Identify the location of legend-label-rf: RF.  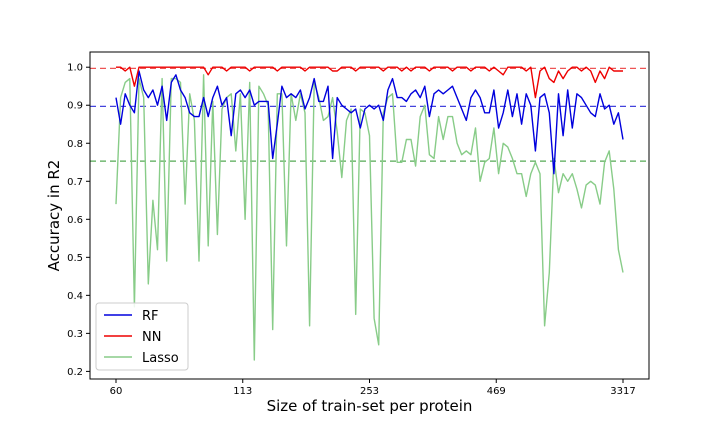
(150, 316).